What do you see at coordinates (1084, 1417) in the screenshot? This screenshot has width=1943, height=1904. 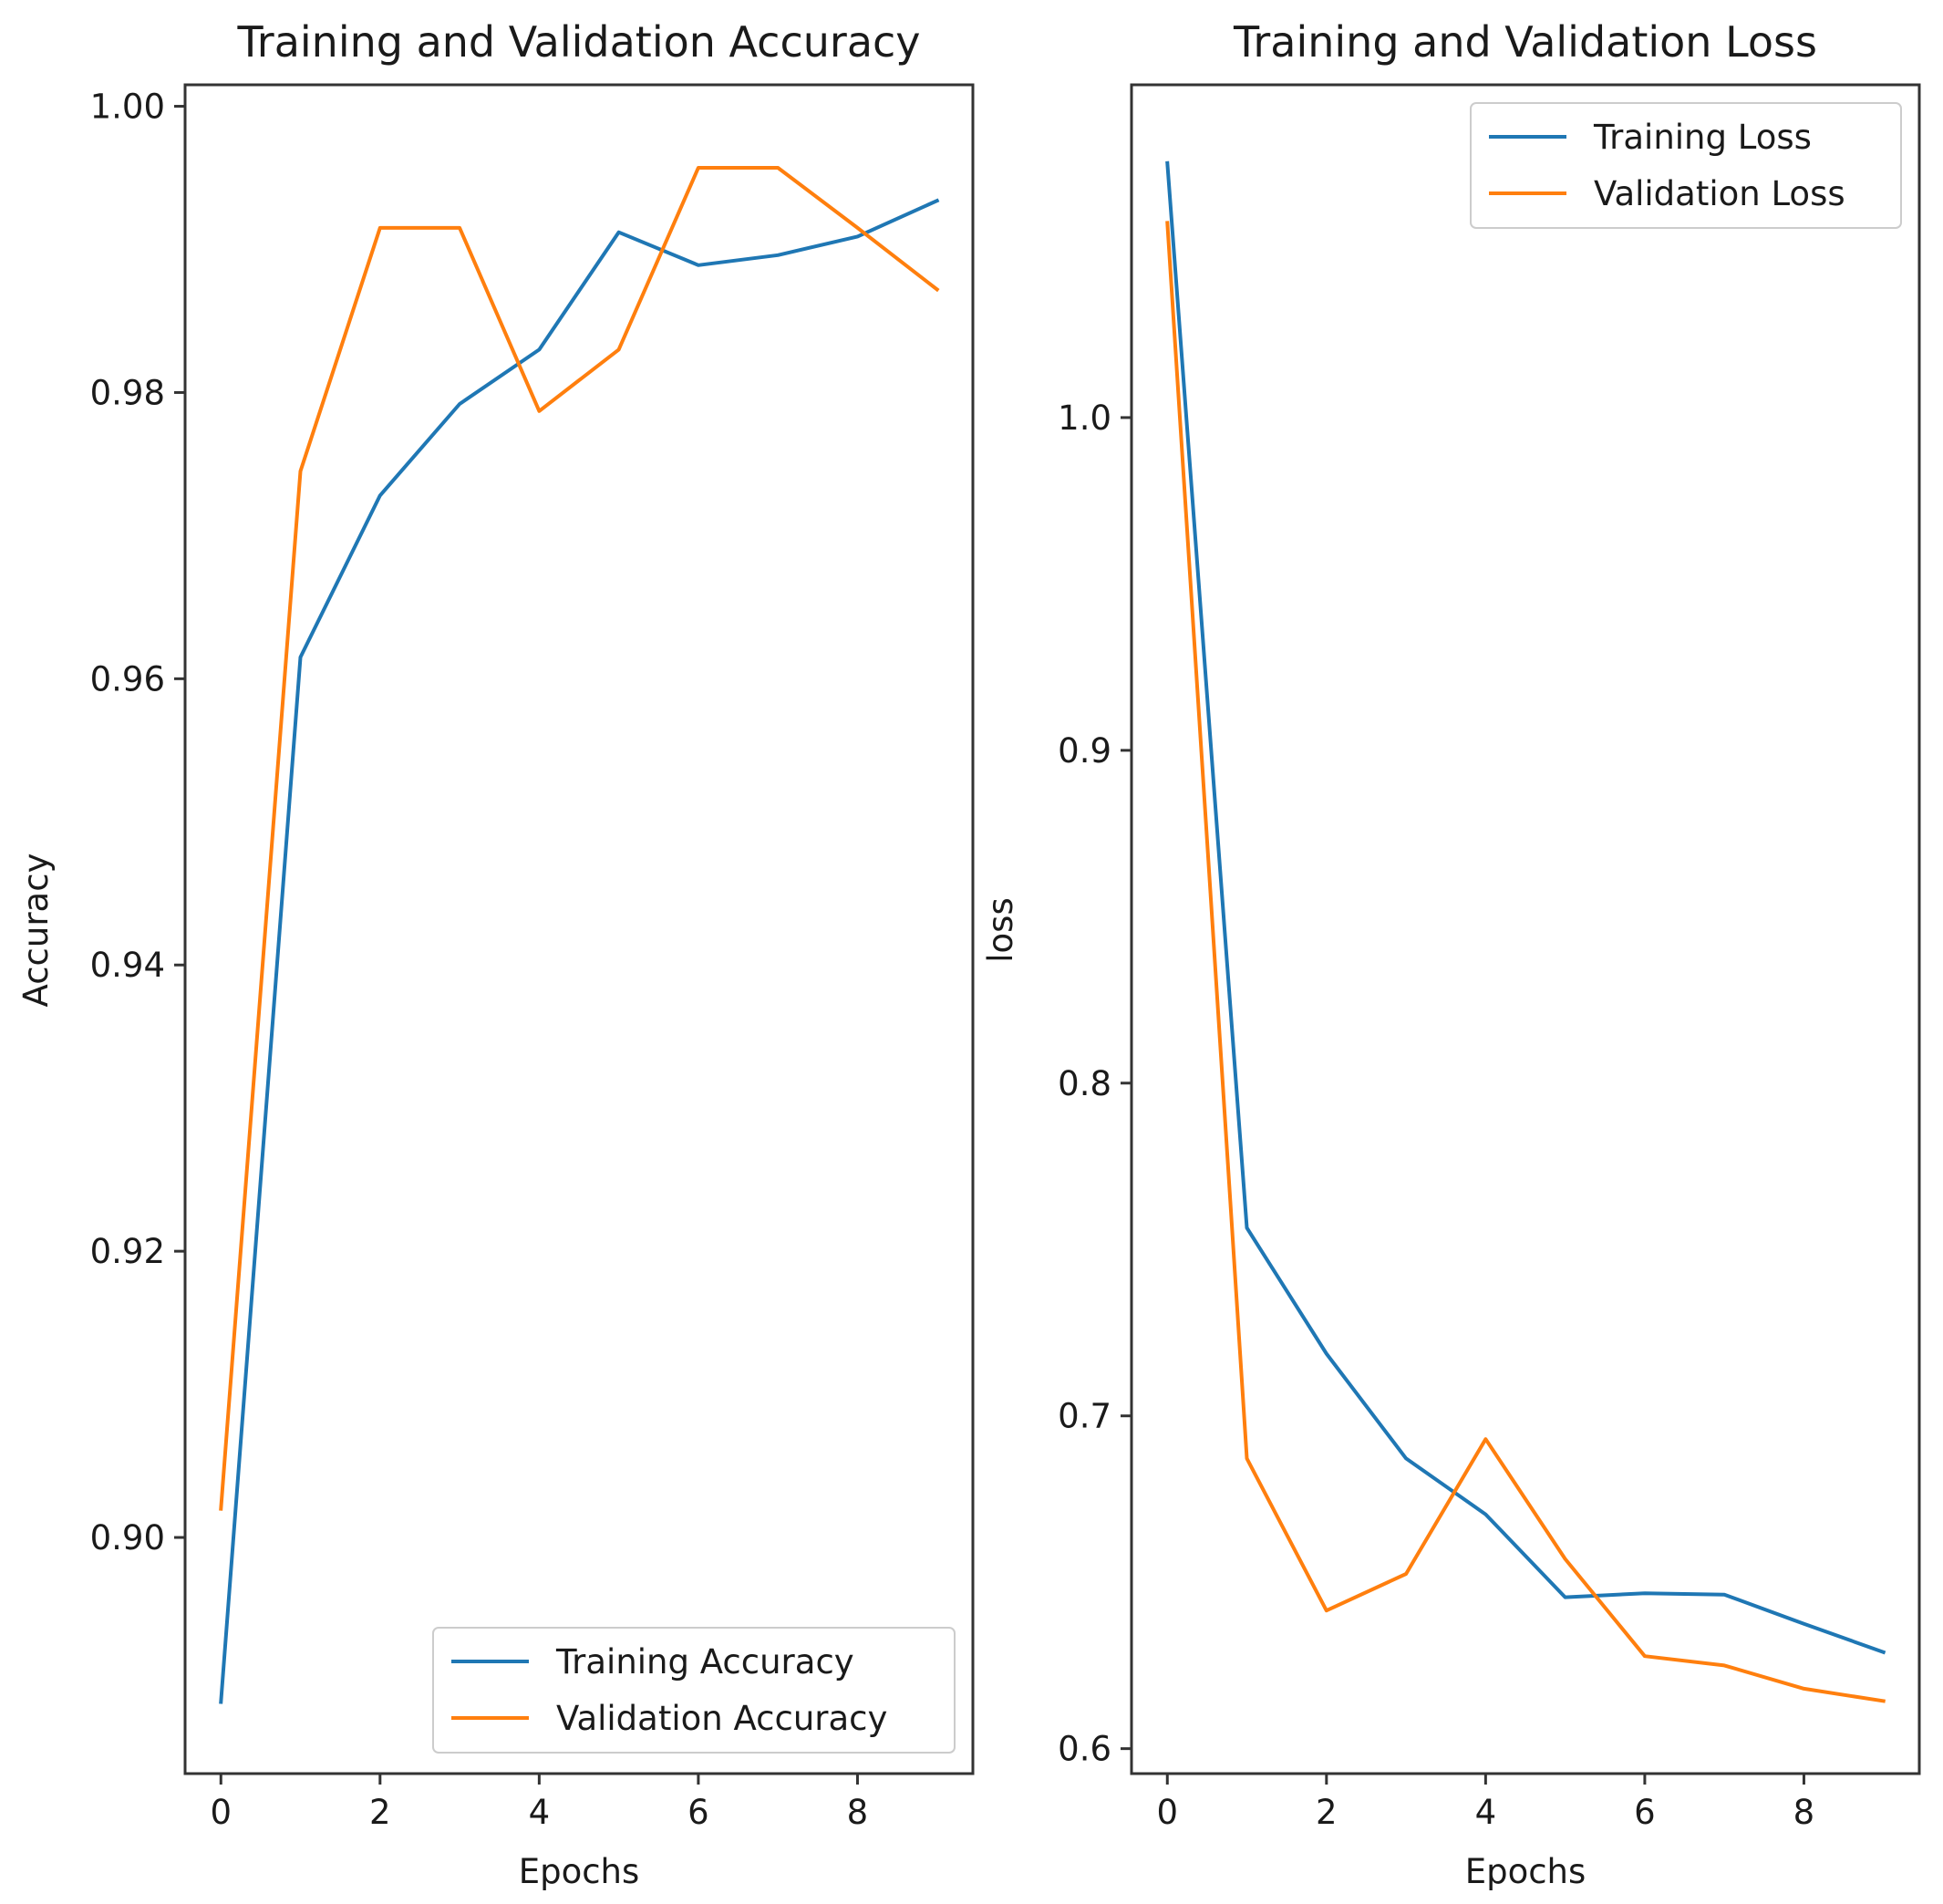 I see `loss-y-tick-label: 0.7` at bounding box center [1084, 1417].